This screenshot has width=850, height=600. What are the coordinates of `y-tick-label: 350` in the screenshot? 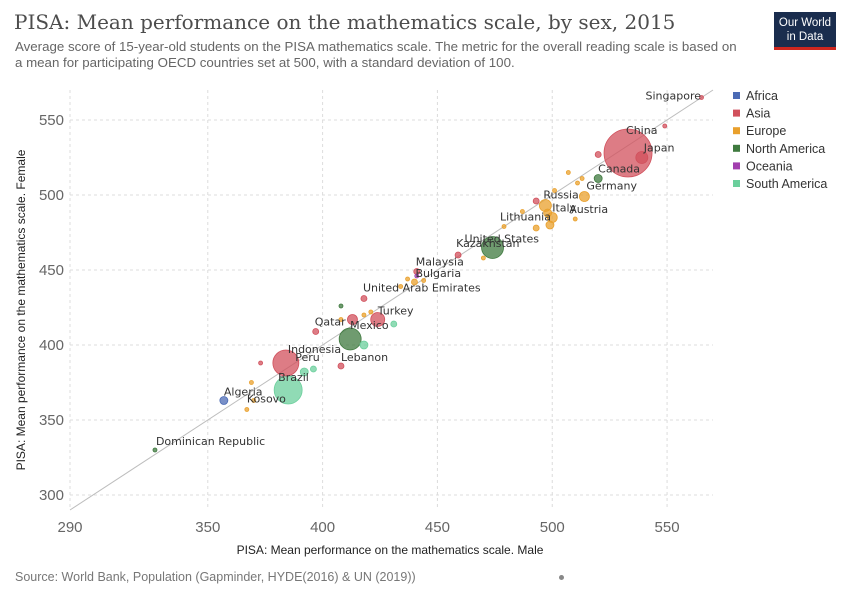 It's located at (51, 420).